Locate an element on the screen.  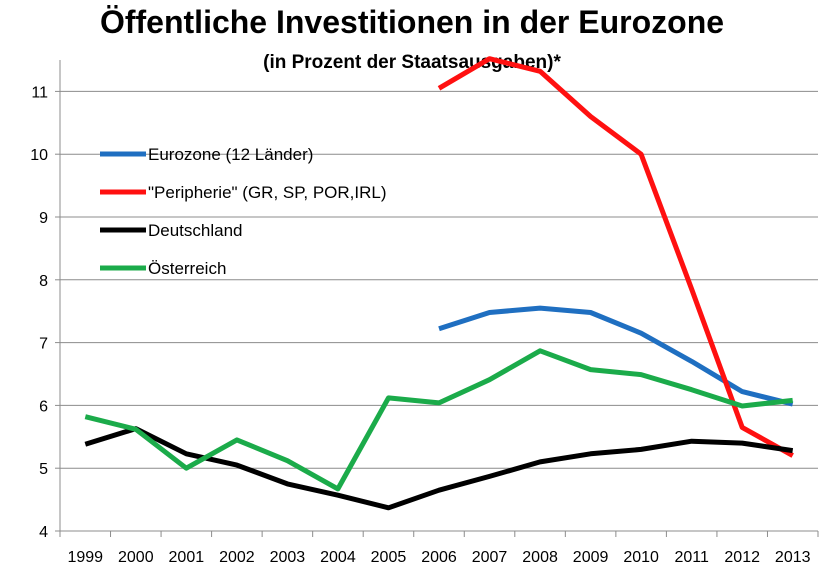
x-tick-label: 2010 is located at coordinates (641, 557).